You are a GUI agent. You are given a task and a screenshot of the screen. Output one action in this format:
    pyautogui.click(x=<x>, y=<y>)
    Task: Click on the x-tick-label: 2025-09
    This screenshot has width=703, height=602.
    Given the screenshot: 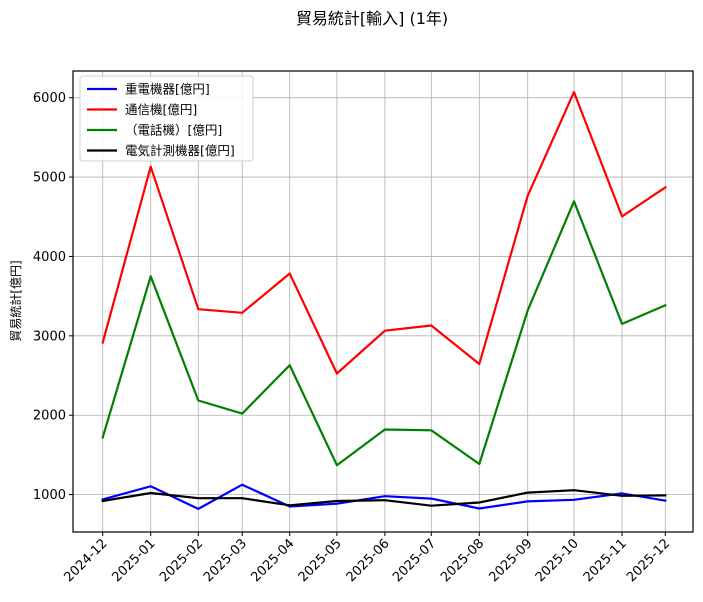 What is the action you would take?
    pyautogui.click(x=511, y=560)
    